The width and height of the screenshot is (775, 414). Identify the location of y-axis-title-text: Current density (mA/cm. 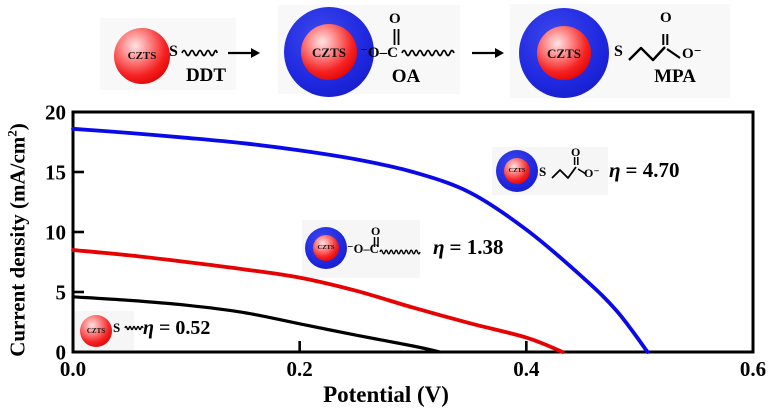
(17, 246).